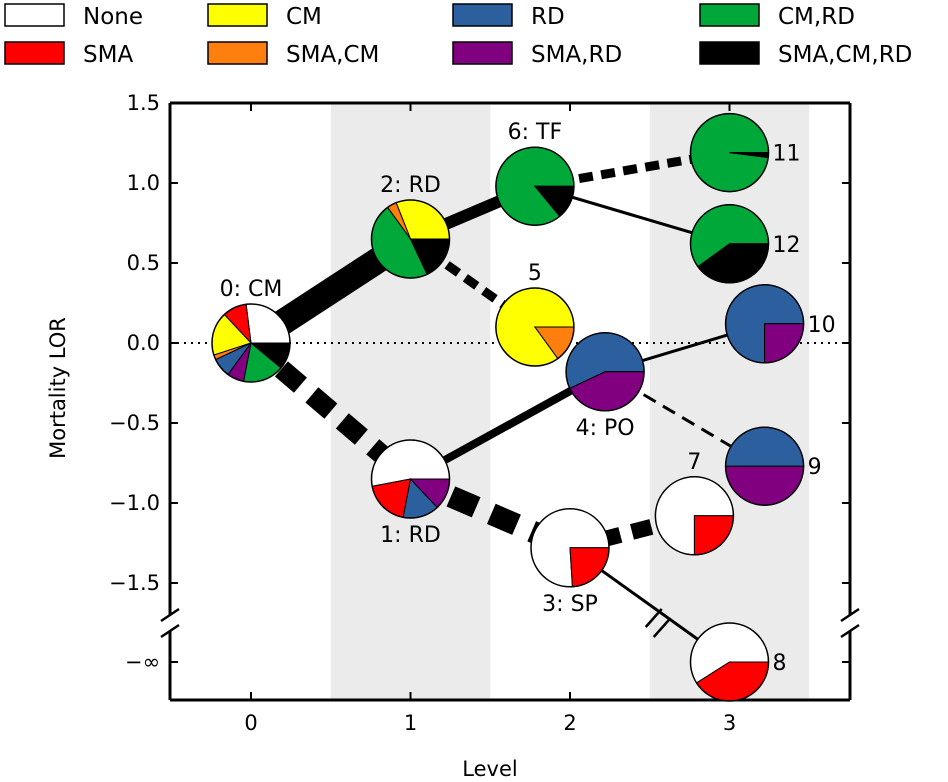 The image size is (948, 782). I want to click on pie-node-1: 1: RD, so click(410, 493).